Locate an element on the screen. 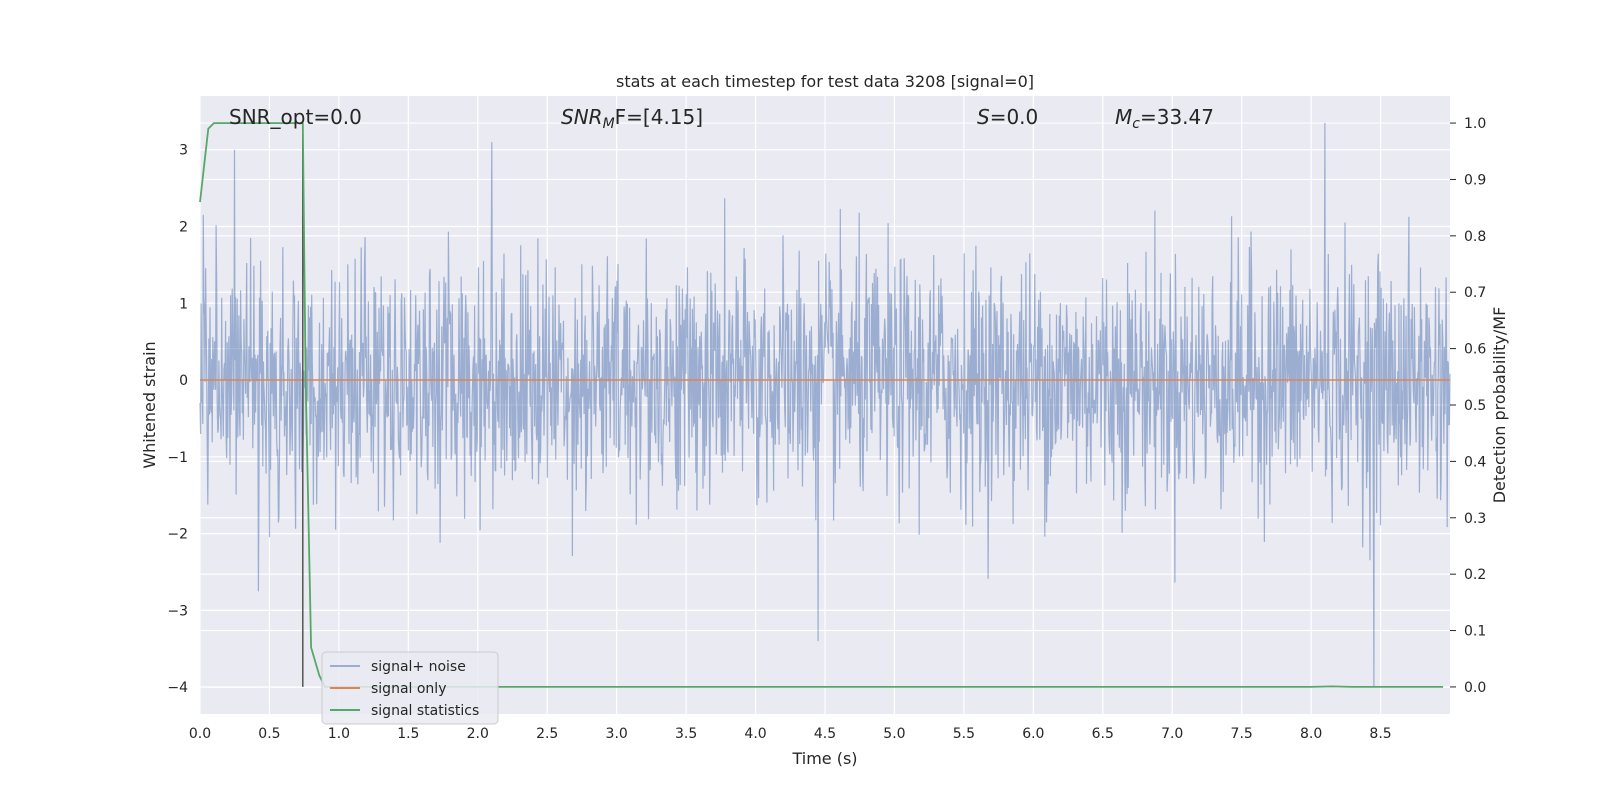 This screenshot has height=800, width=1600. annotation-snr-mf: SNRMF=[4.15] is located at coordinates (632, 118).